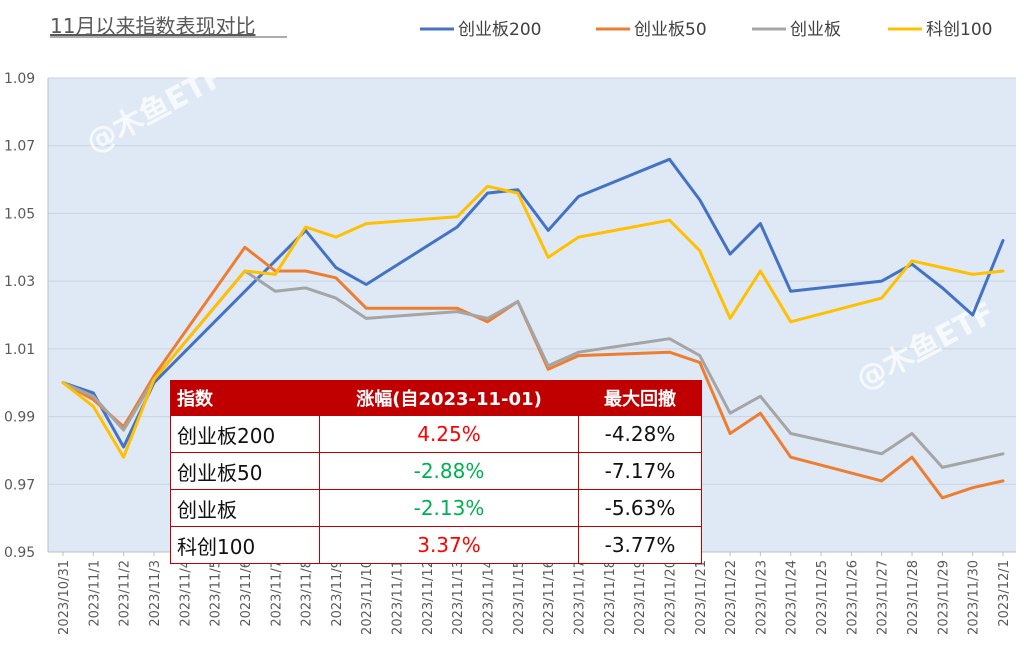 The height and width of the screenshot is (667, 1024). I want to click on y-tick-label: 1.07, so click(19, 147).